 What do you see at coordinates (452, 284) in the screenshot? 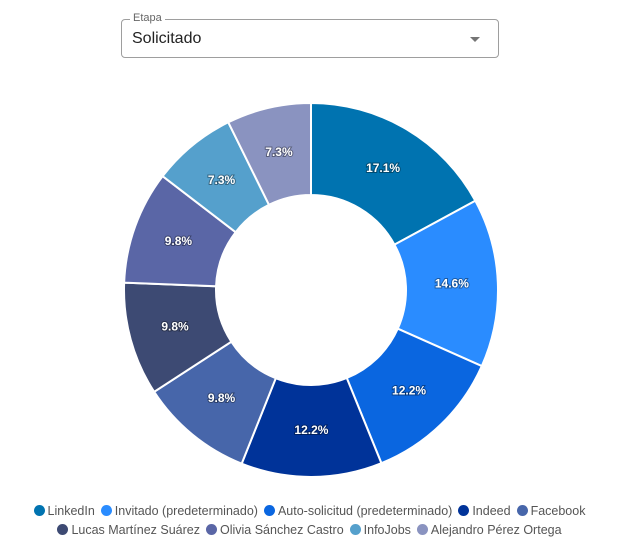
I see `slice-label: 14.6%` at bounding box center [452, 284].